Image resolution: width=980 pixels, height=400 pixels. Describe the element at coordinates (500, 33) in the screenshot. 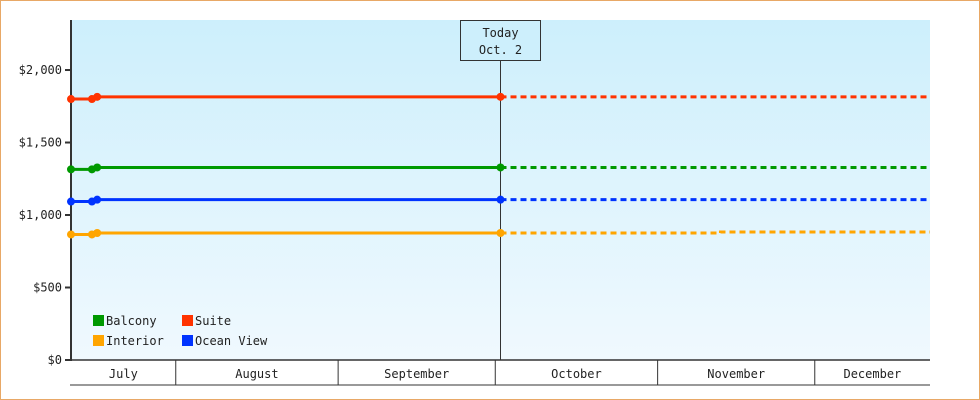

I see `today-label: Today` at that location.